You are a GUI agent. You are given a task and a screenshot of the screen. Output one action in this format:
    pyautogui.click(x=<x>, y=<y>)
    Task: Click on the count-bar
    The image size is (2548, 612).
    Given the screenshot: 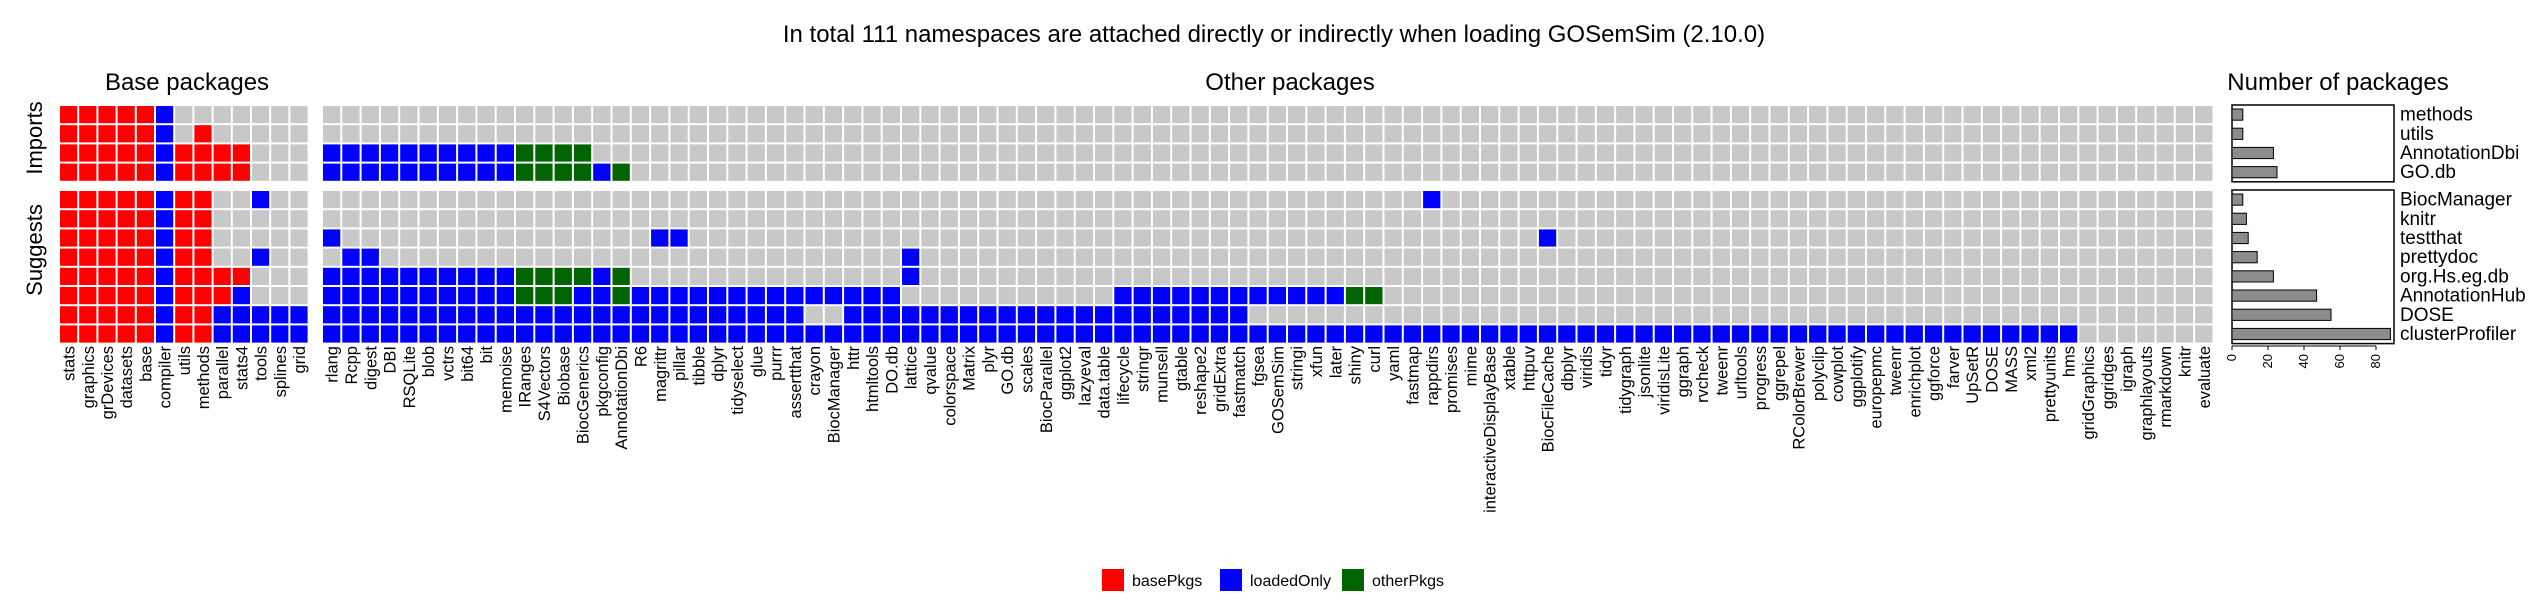 What is the action you would take?
    pyautogui.click(x=2311, y=334)
    